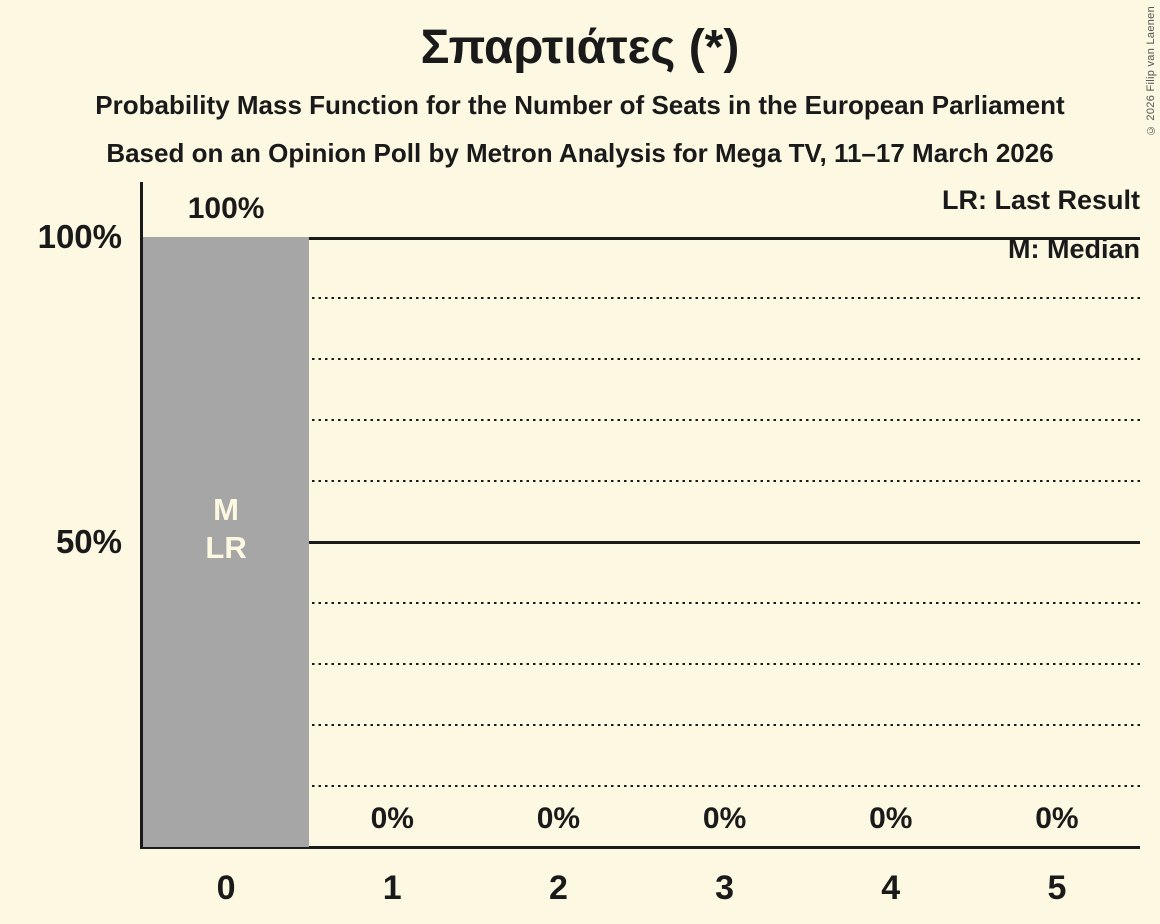 The width and height of the screenshot is (1160, 924). What do you see at coordinates (1057, 888) in the screenshot?
I see `x-axis-label-5: 5` at bounding box center [1057, 888].